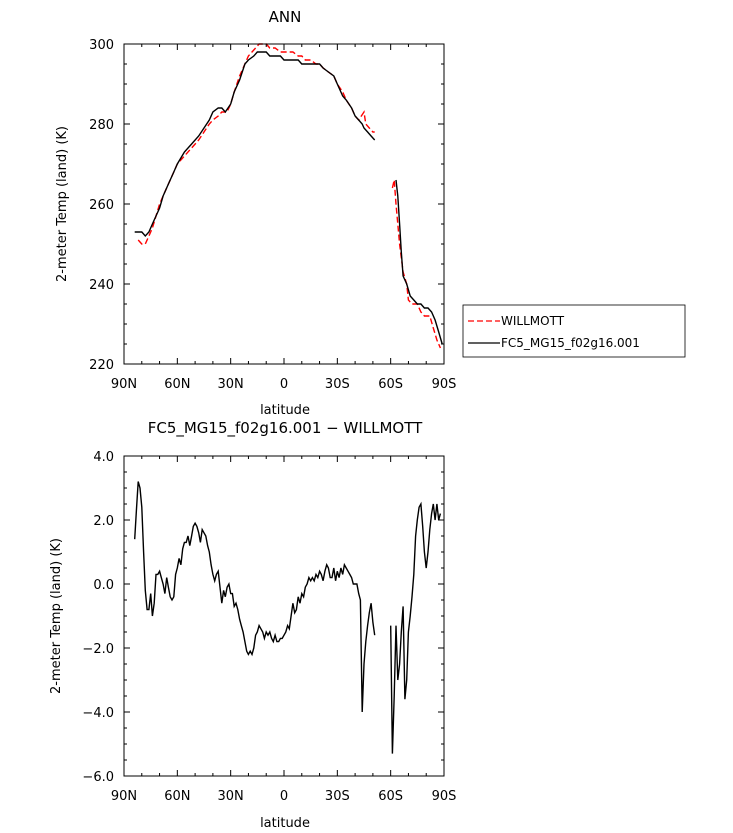  Describe the element at coordinates (284, 384) in the screenshot. I see `top-xtick-label: 0` at that location.